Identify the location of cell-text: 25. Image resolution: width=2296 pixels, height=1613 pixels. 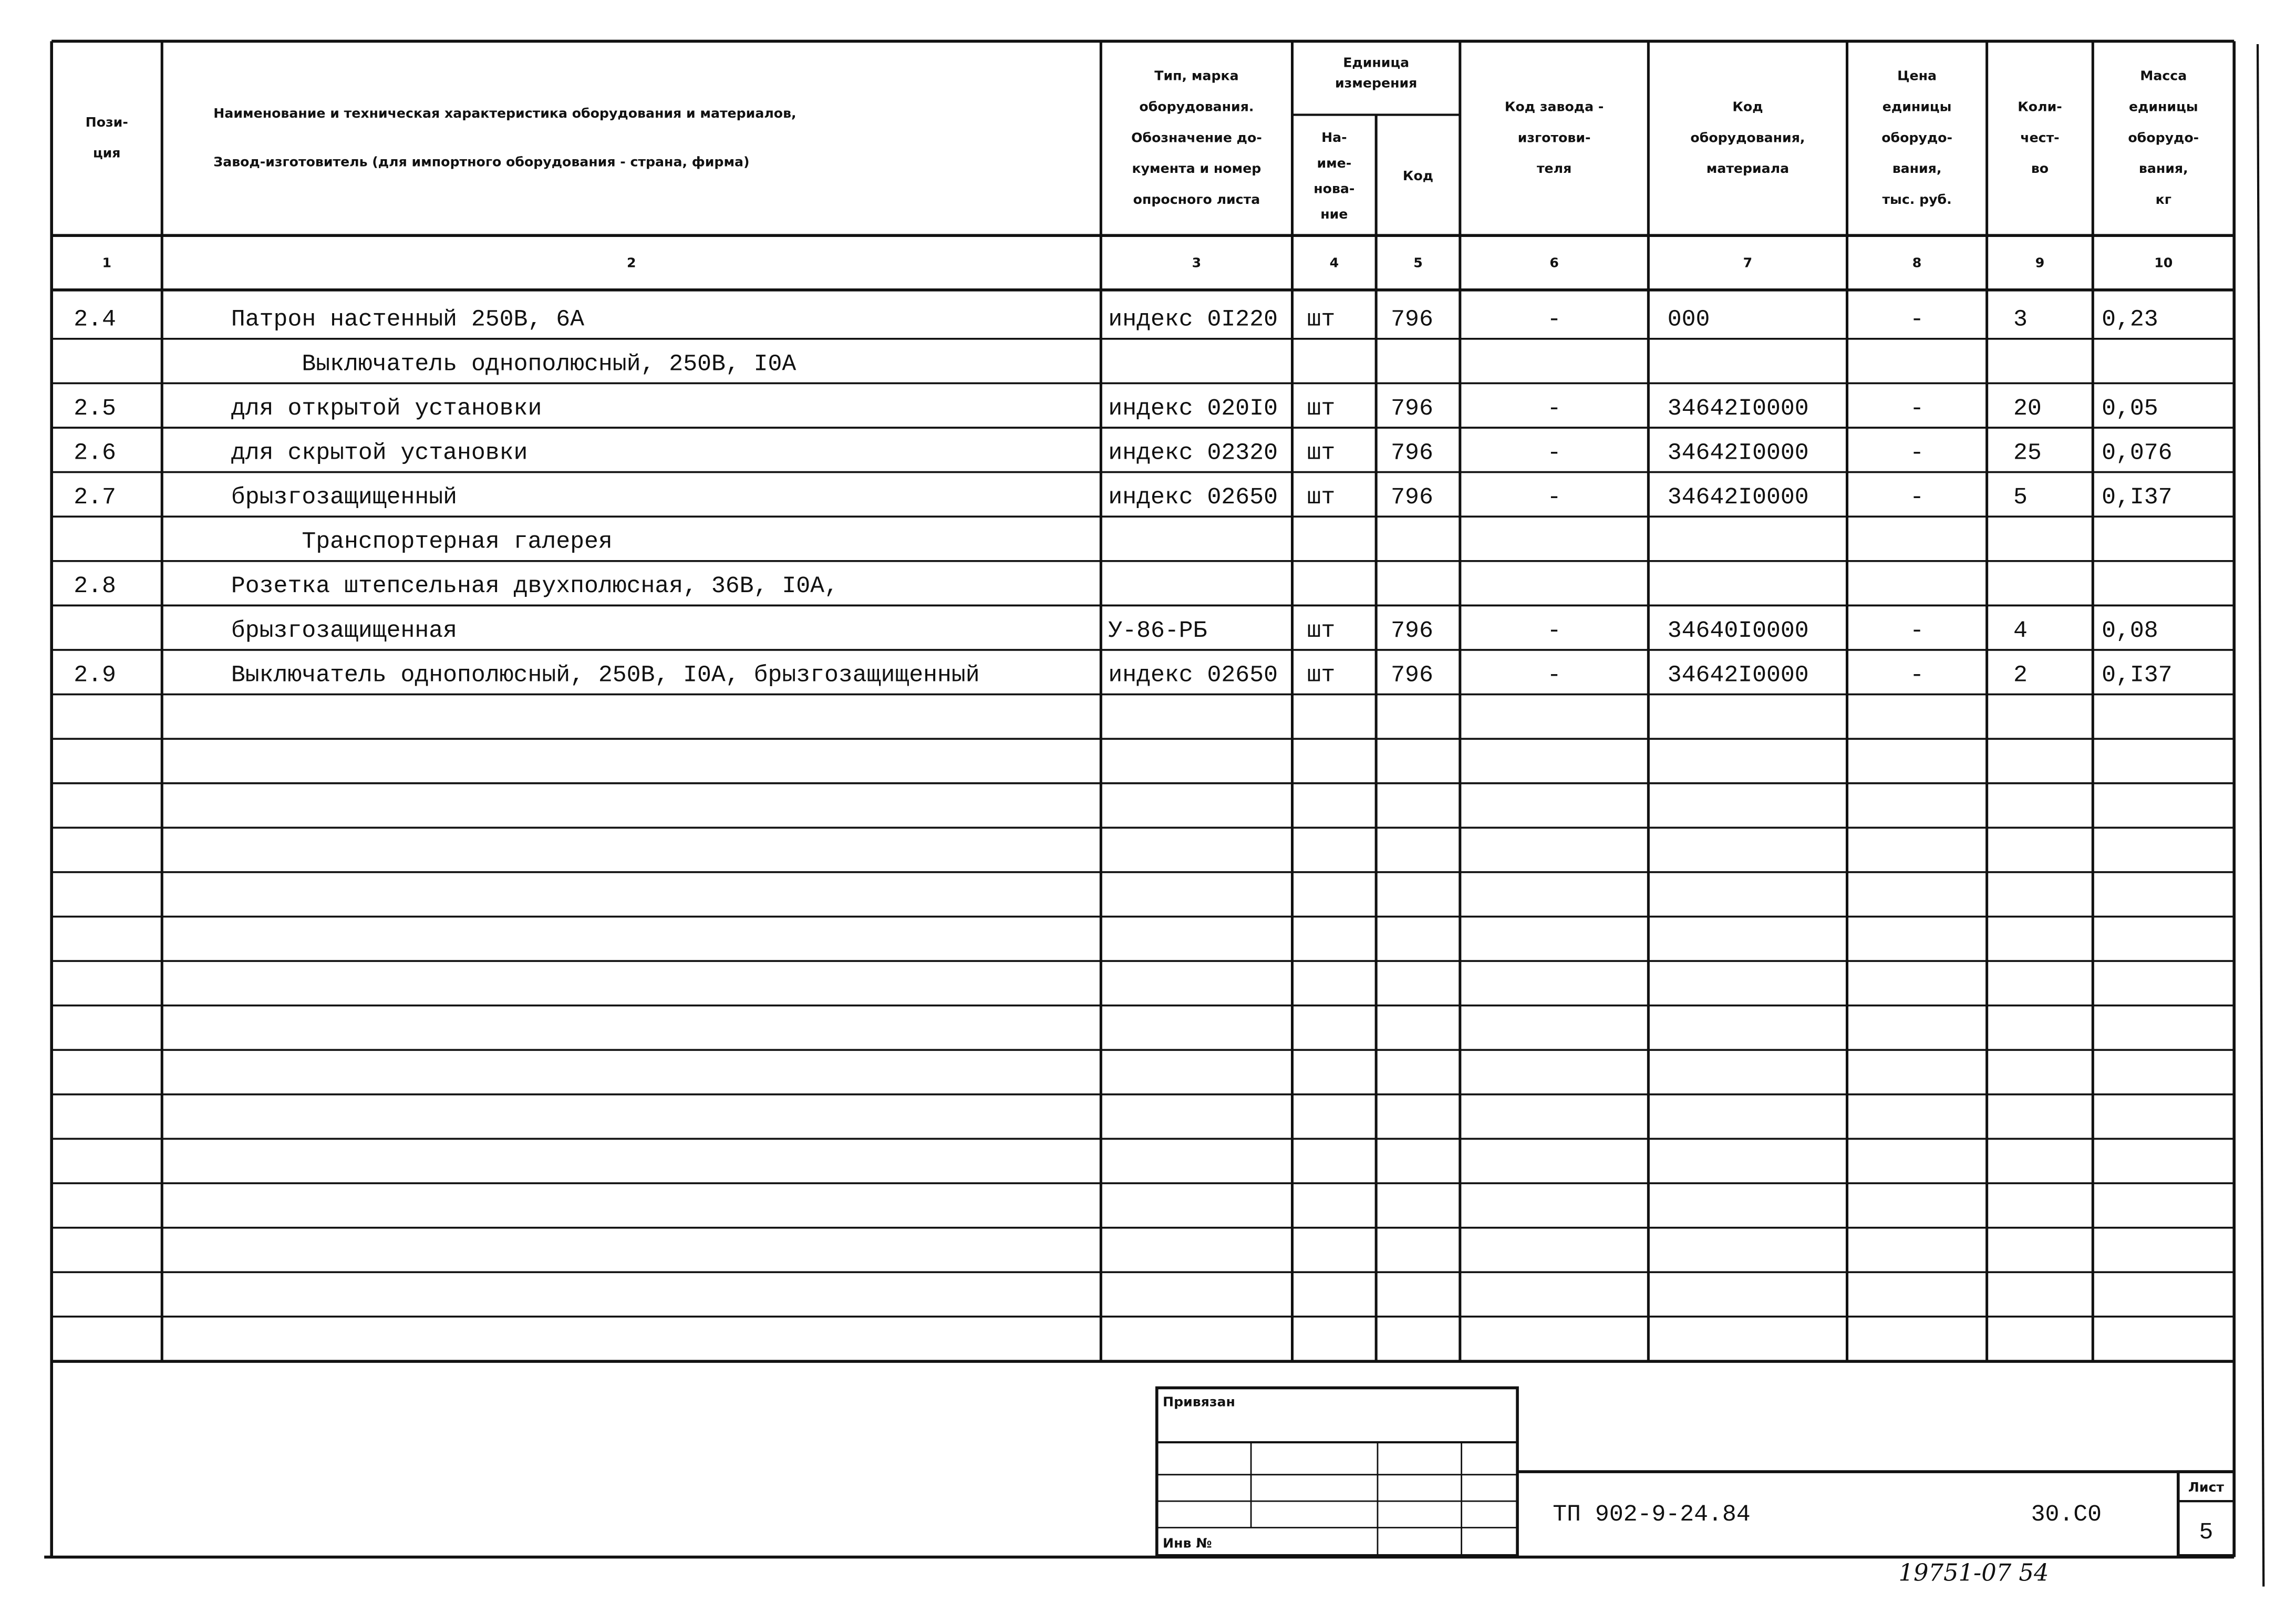
(2028, 453).